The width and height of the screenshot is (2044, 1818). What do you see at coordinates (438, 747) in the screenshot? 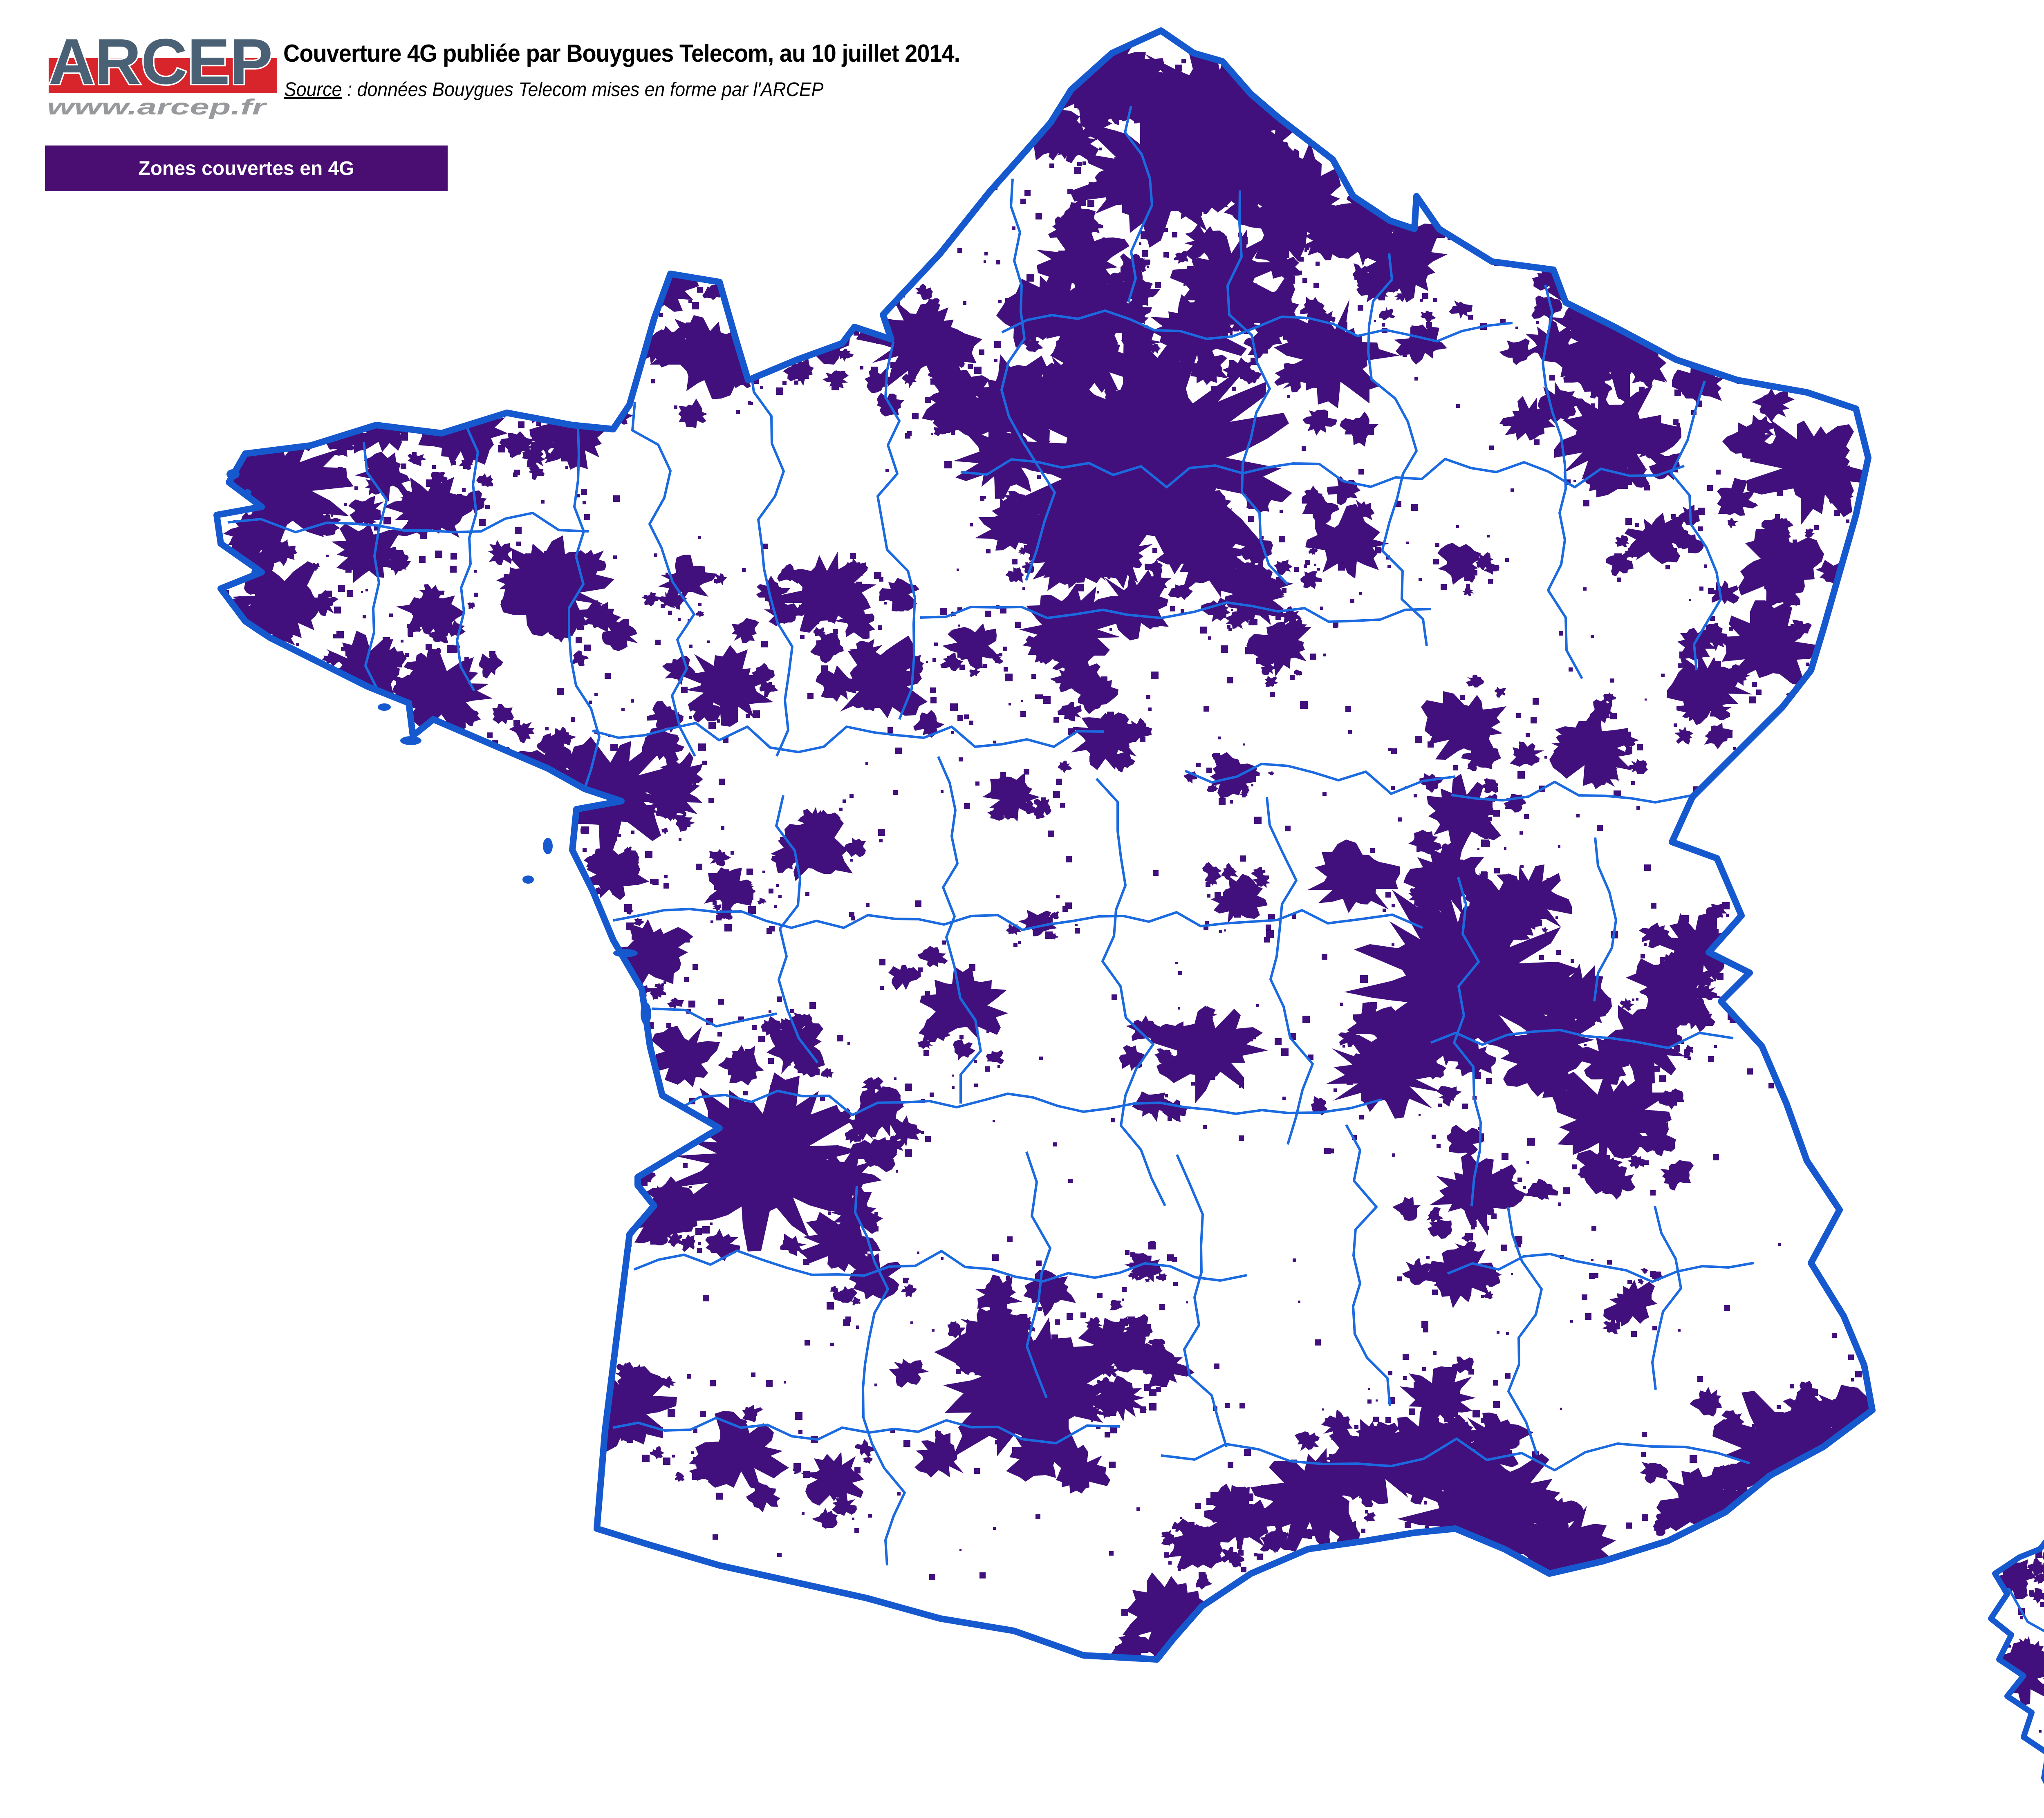
I see `coastal-islands` at bounding box center [438, 747].